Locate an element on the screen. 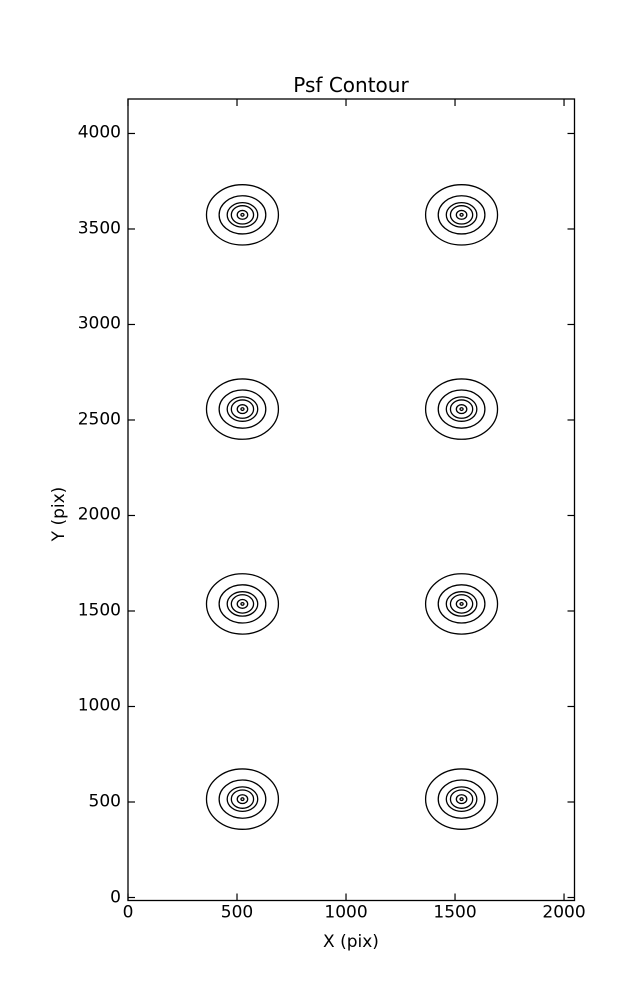 The width and height of the screenshot is (637, 1000). y-tick-label: 1500 is located at coordinates (99, 610).